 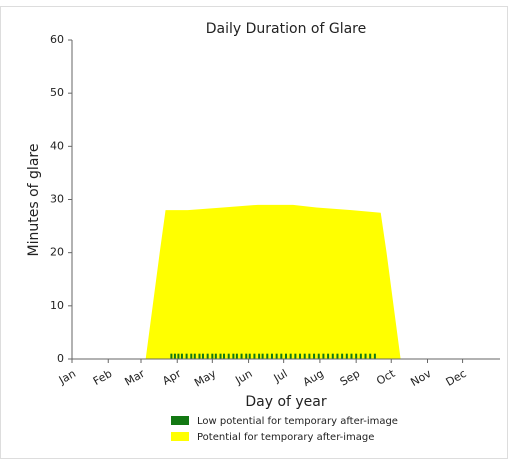 I want to click on y-axis-label: Minutes of glare, so click(x=34, y=200).